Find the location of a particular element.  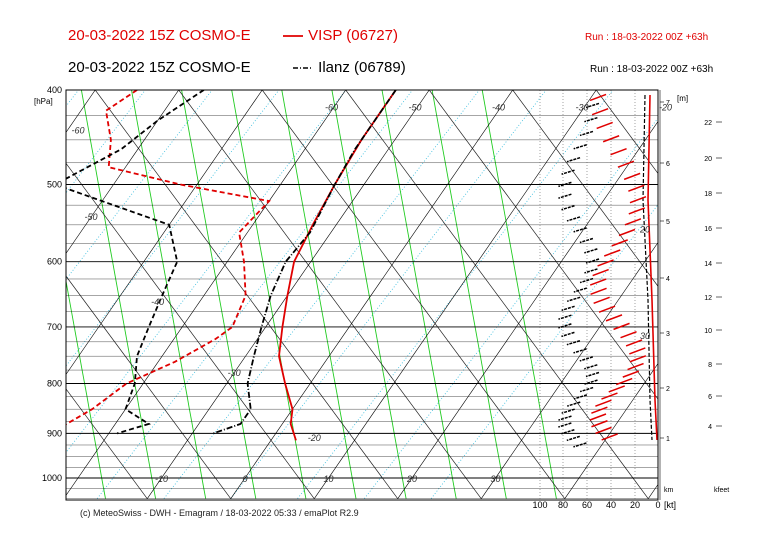

km-tick-label: 1 is located at coordinates (668, 439).